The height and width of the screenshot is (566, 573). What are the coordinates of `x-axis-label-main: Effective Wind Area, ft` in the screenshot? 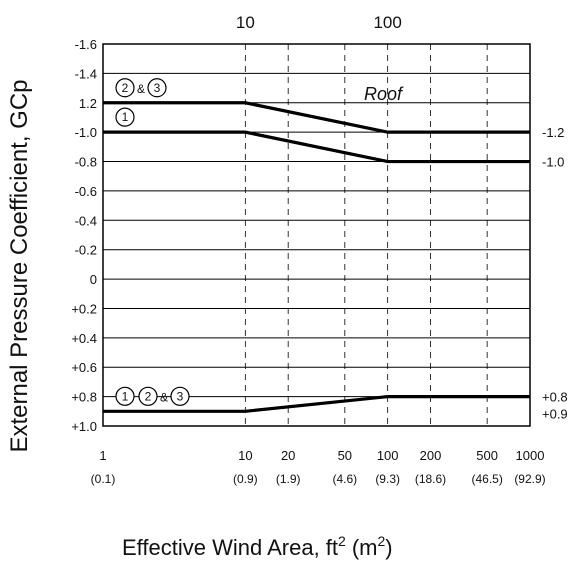 It's located at (230, 547).